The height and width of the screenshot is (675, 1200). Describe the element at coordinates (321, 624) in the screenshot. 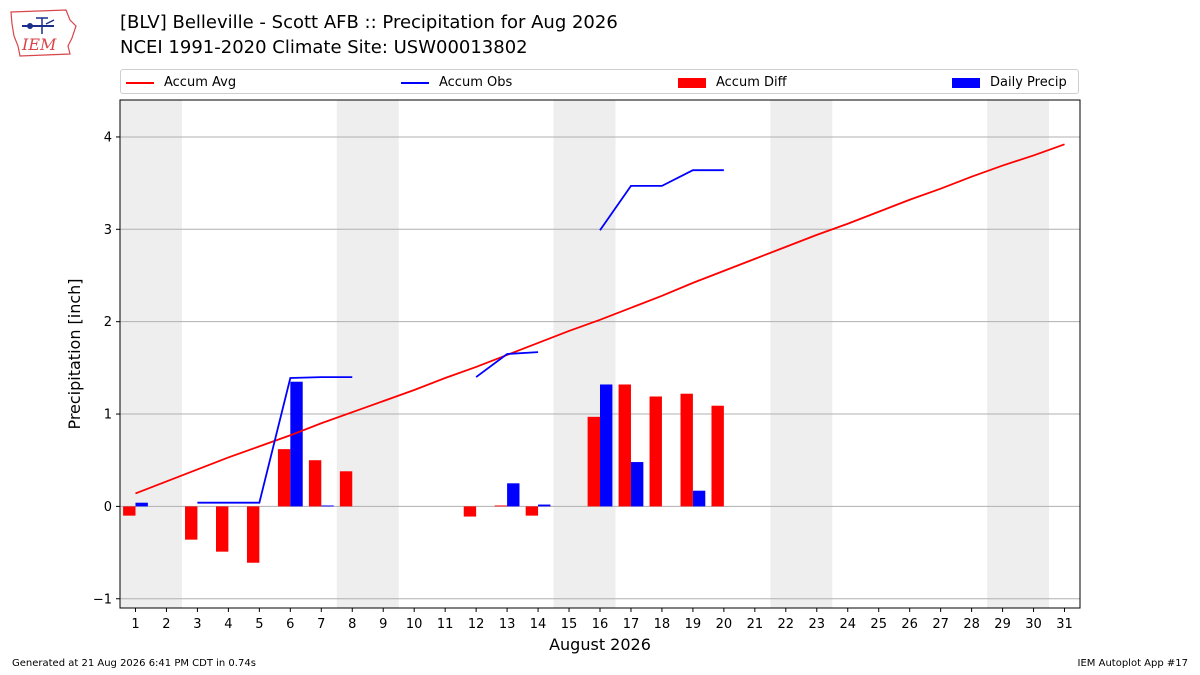

I see `x-tick-label: 7` at that location.